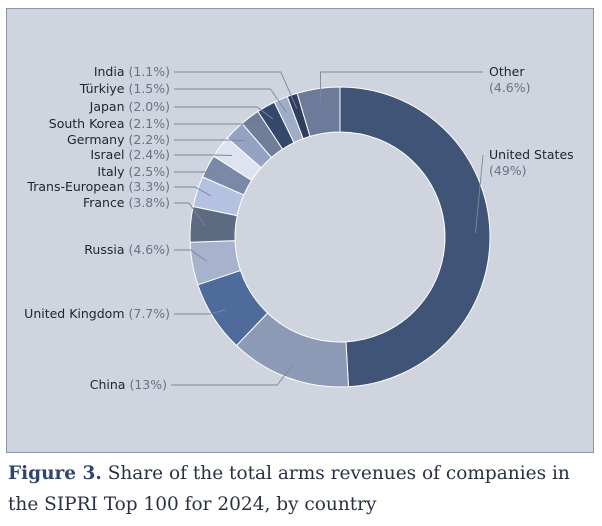 The width and height of the screenshot is (602, 526). I want to click on label-name-turkiye: Türkiye, so click(104, 88).